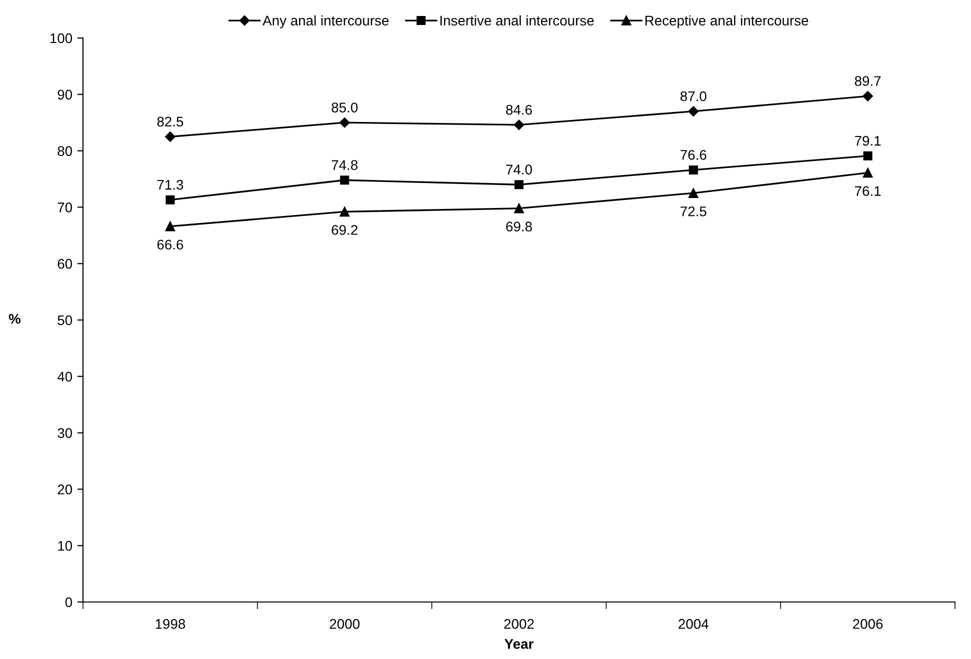  Describe the element at coordinates (693, 624) in the screenshot. I see `x-tick-label: 2004` at that location.